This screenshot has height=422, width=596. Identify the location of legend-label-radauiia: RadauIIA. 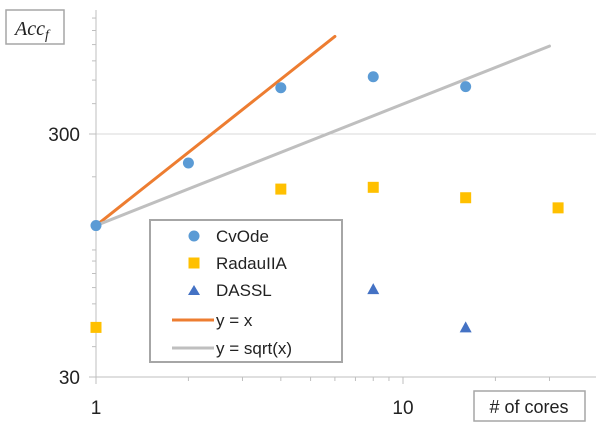
(252, 263).